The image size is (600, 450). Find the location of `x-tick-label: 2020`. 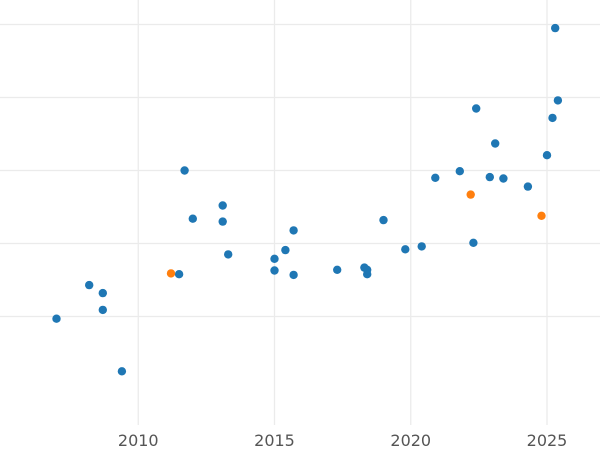

x-tick-label: 2020 is located at coordinates (410, 440).